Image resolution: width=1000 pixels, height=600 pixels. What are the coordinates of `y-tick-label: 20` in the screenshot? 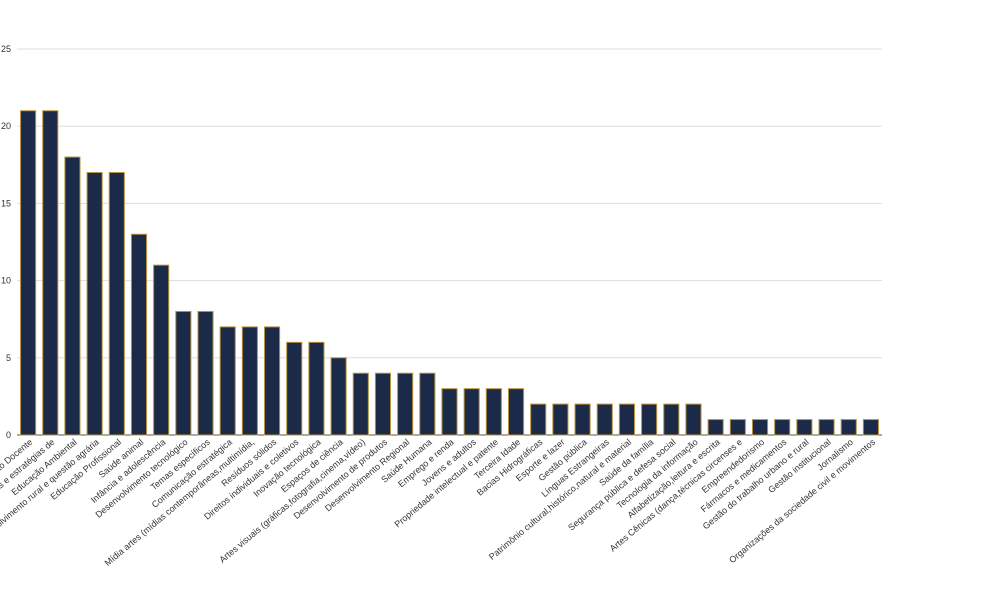 It's located at (6, 126).